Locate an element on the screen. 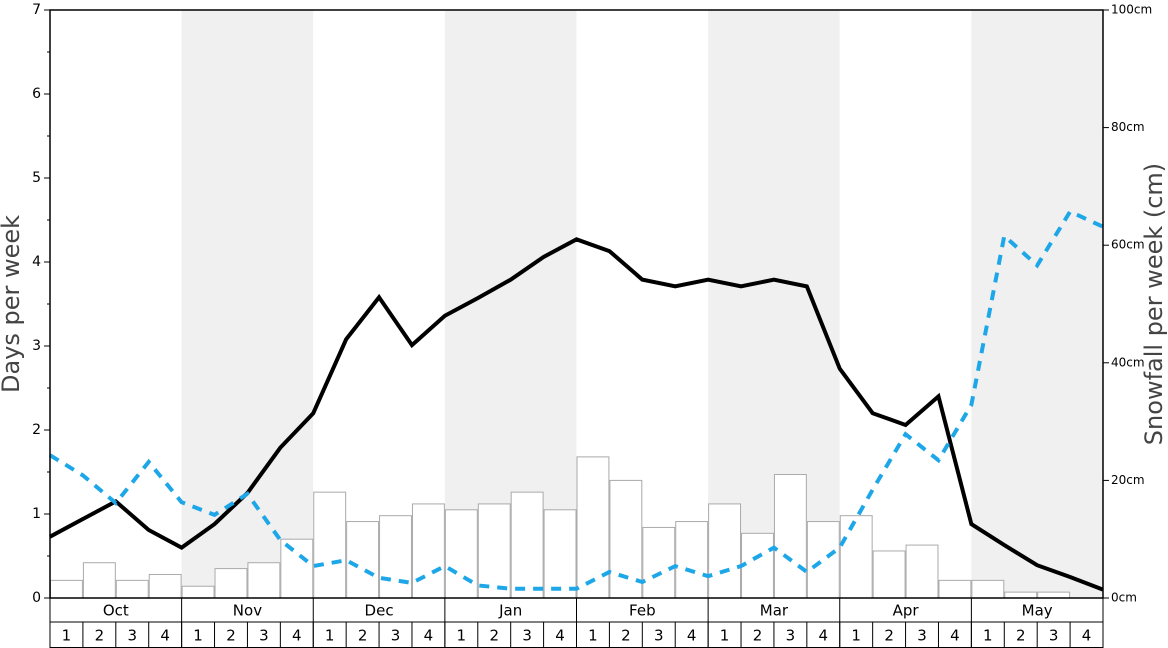 The image size is (1168, 648). month-label: Oct is located at coordinates (116, 611).